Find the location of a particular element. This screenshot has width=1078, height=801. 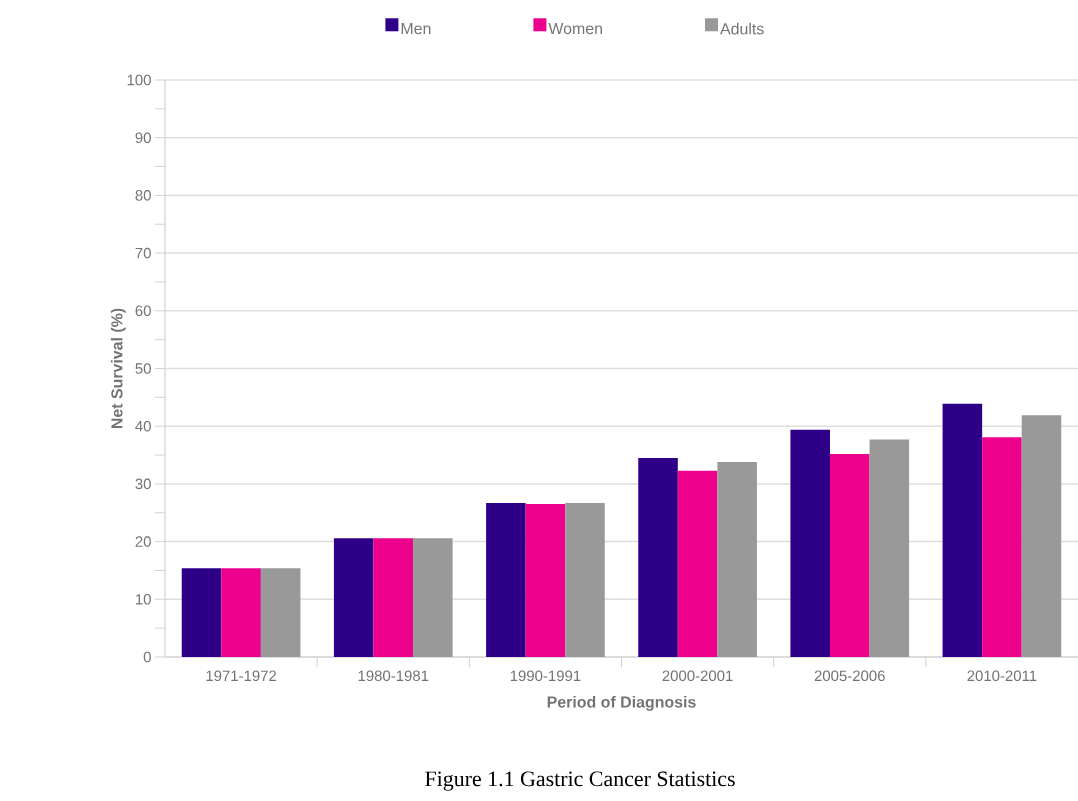

y-tick-label: 10 is located at coordinates (143, 599).